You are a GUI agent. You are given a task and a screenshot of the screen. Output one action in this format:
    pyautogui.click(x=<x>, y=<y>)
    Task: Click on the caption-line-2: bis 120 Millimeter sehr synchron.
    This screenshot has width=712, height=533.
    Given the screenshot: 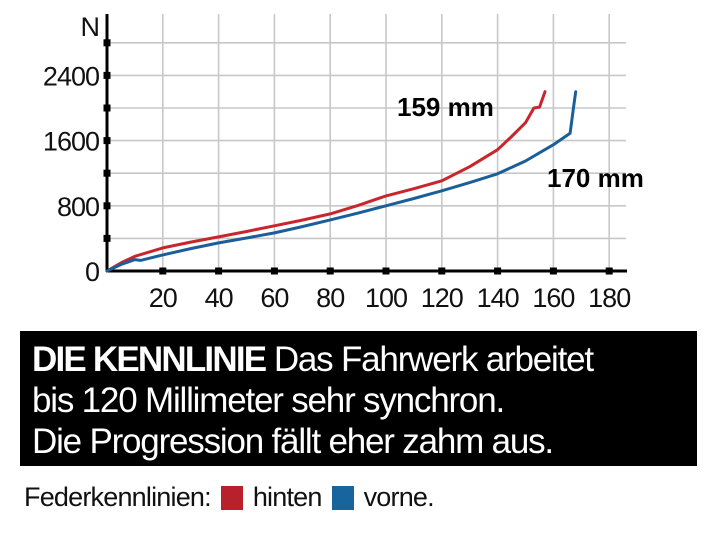 What is the action you would take?
    pyautogui.click(x=268, y=400)
    